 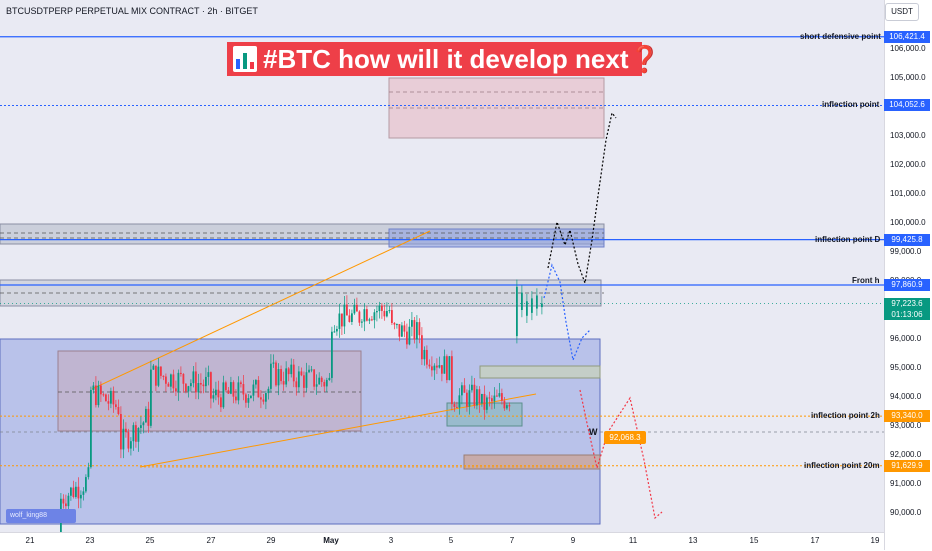 What do you see at coordinates (907, 308) in the screenshot?
I see `current-price-badge: 97,223.6 01:13:06` at bounding box center [907, 308].